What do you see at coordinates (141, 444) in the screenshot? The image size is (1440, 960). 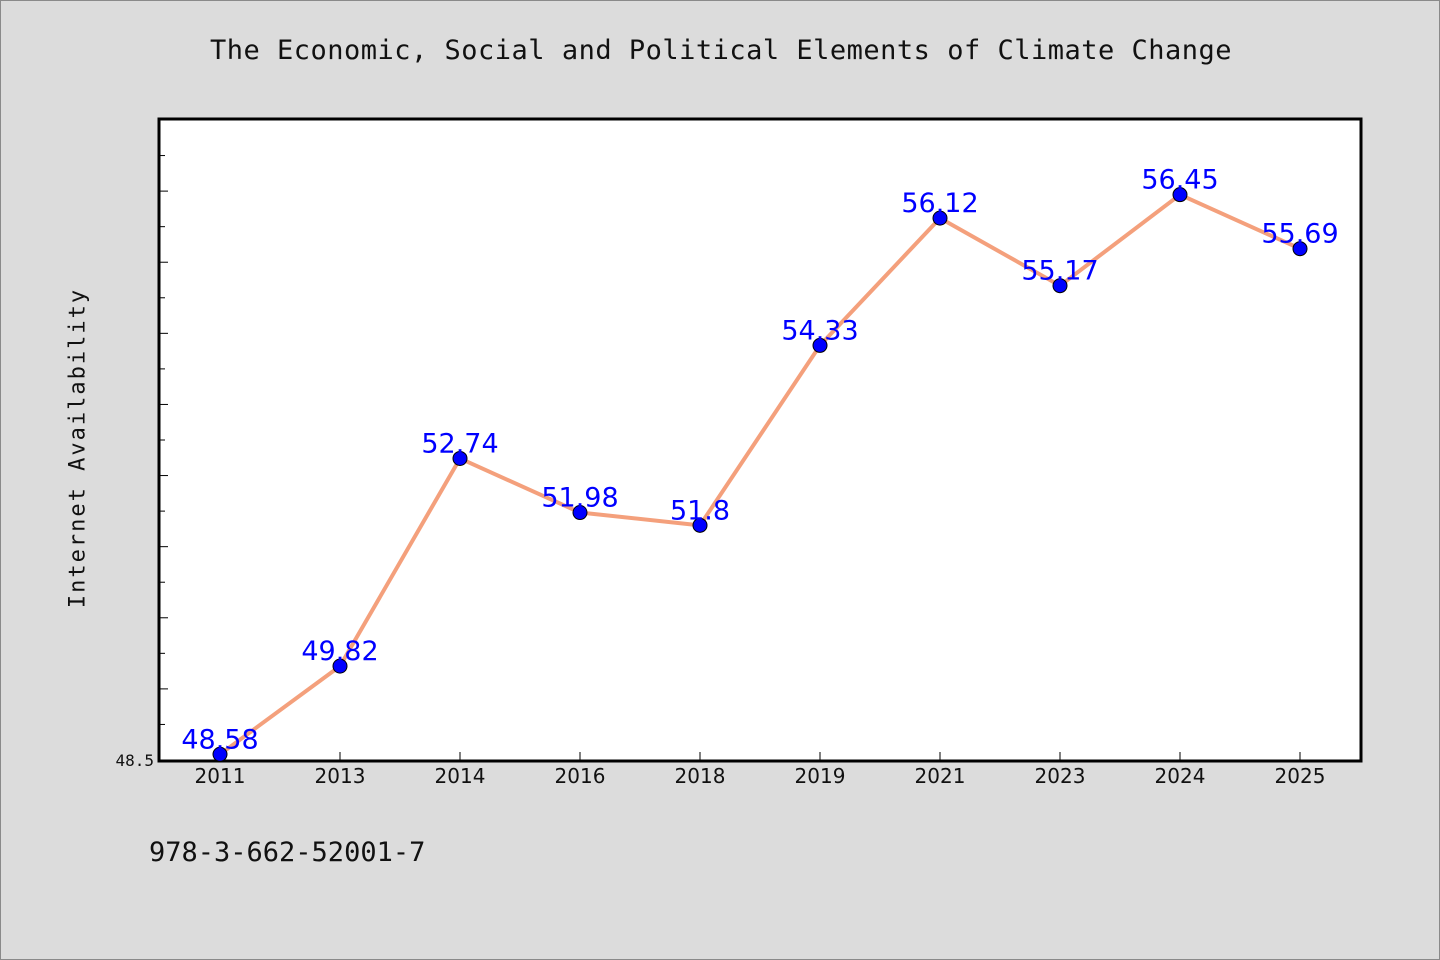 I see `y-axis-ticks: 48.5` at bounding box center [141, 444].